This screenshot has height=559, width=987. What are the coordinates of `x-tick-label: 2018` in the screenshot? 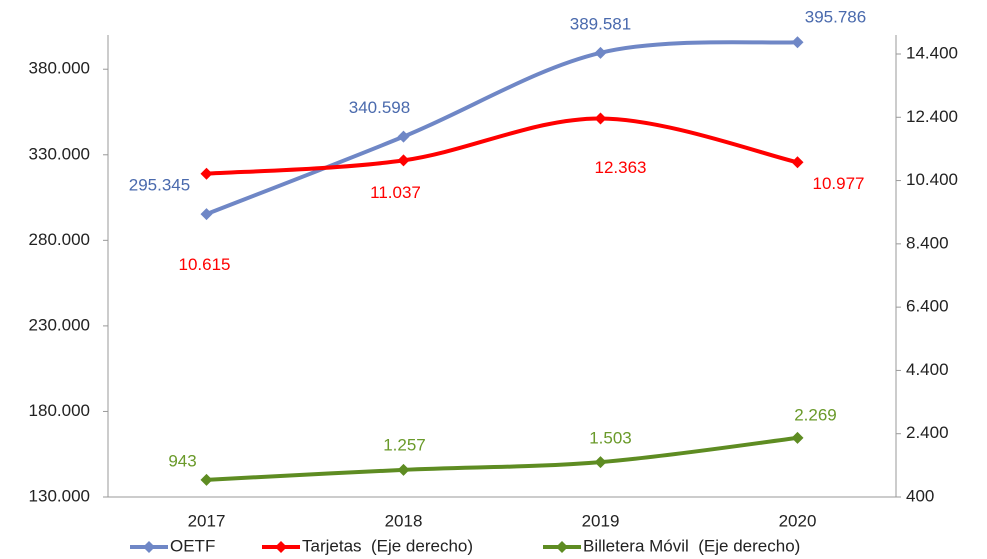 It's located at (404, 520).